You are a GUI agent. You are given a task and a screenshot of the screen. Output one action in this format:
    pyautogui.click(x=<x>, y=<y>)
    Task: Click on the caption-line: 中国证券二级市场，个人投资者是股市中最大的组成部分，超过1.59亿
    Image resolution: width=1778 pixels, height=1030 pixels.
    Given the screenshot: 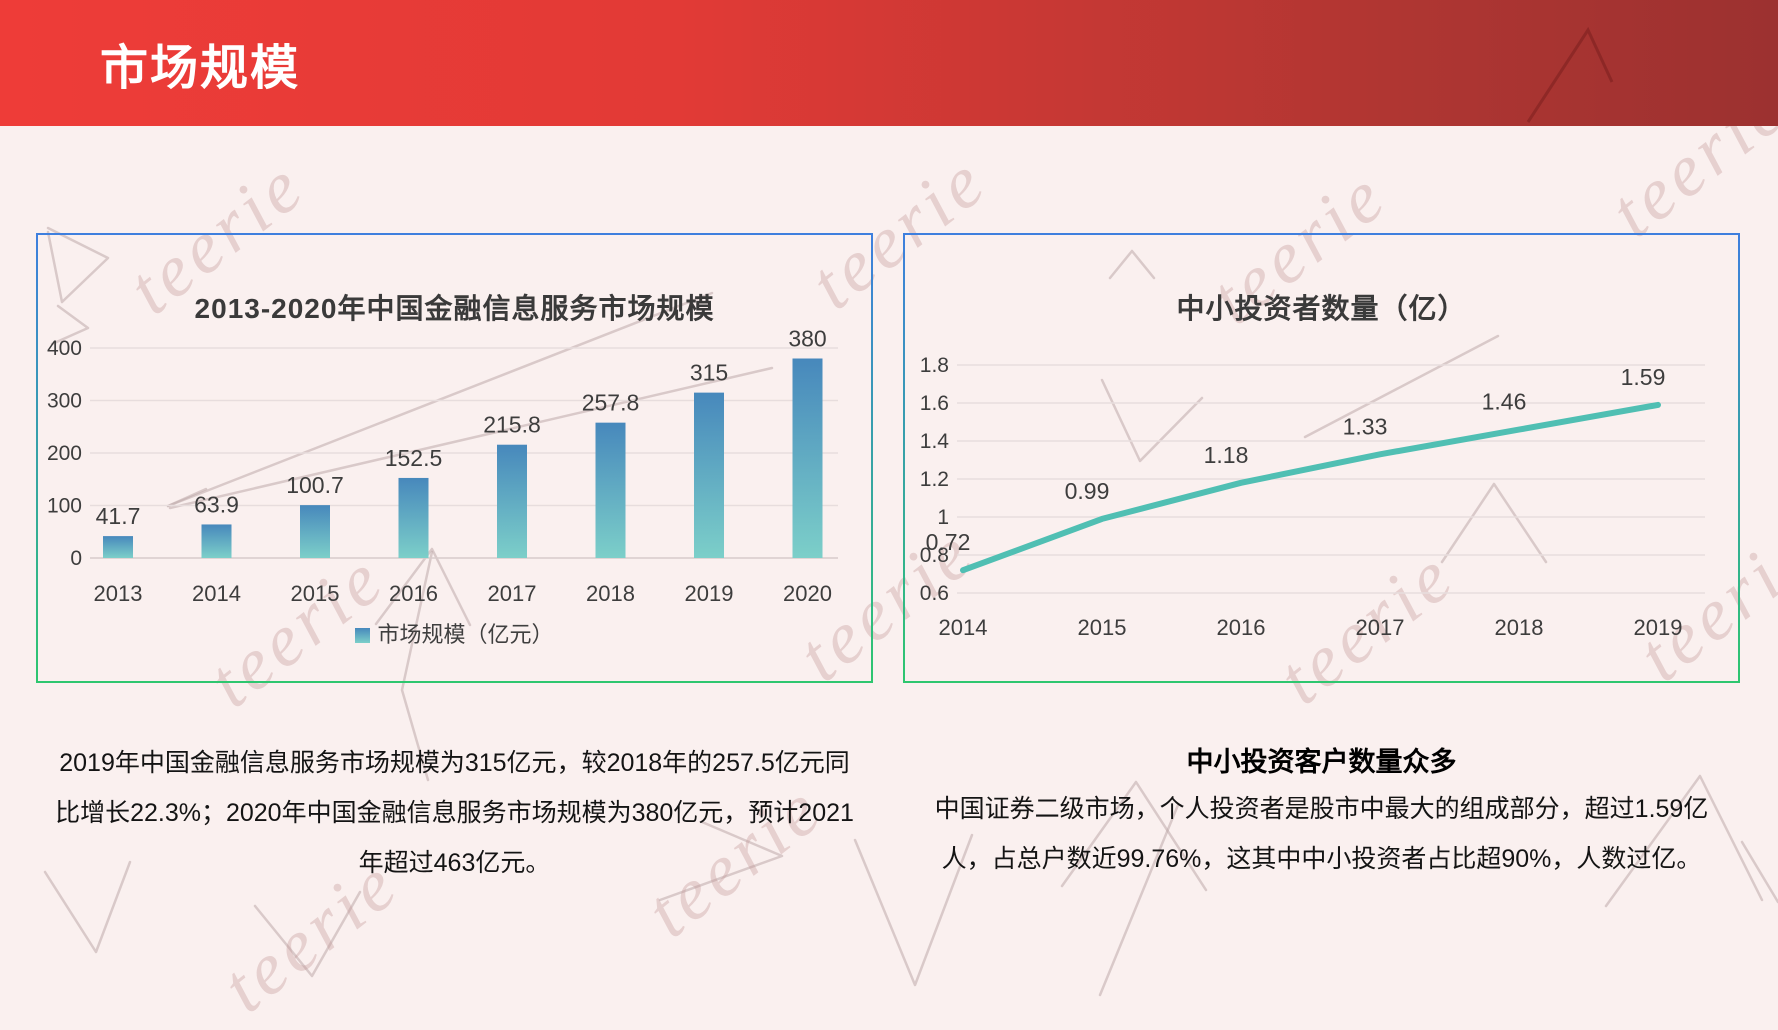 What is the action you would take?
    pyautogui.click(x=1321, y=809)
    